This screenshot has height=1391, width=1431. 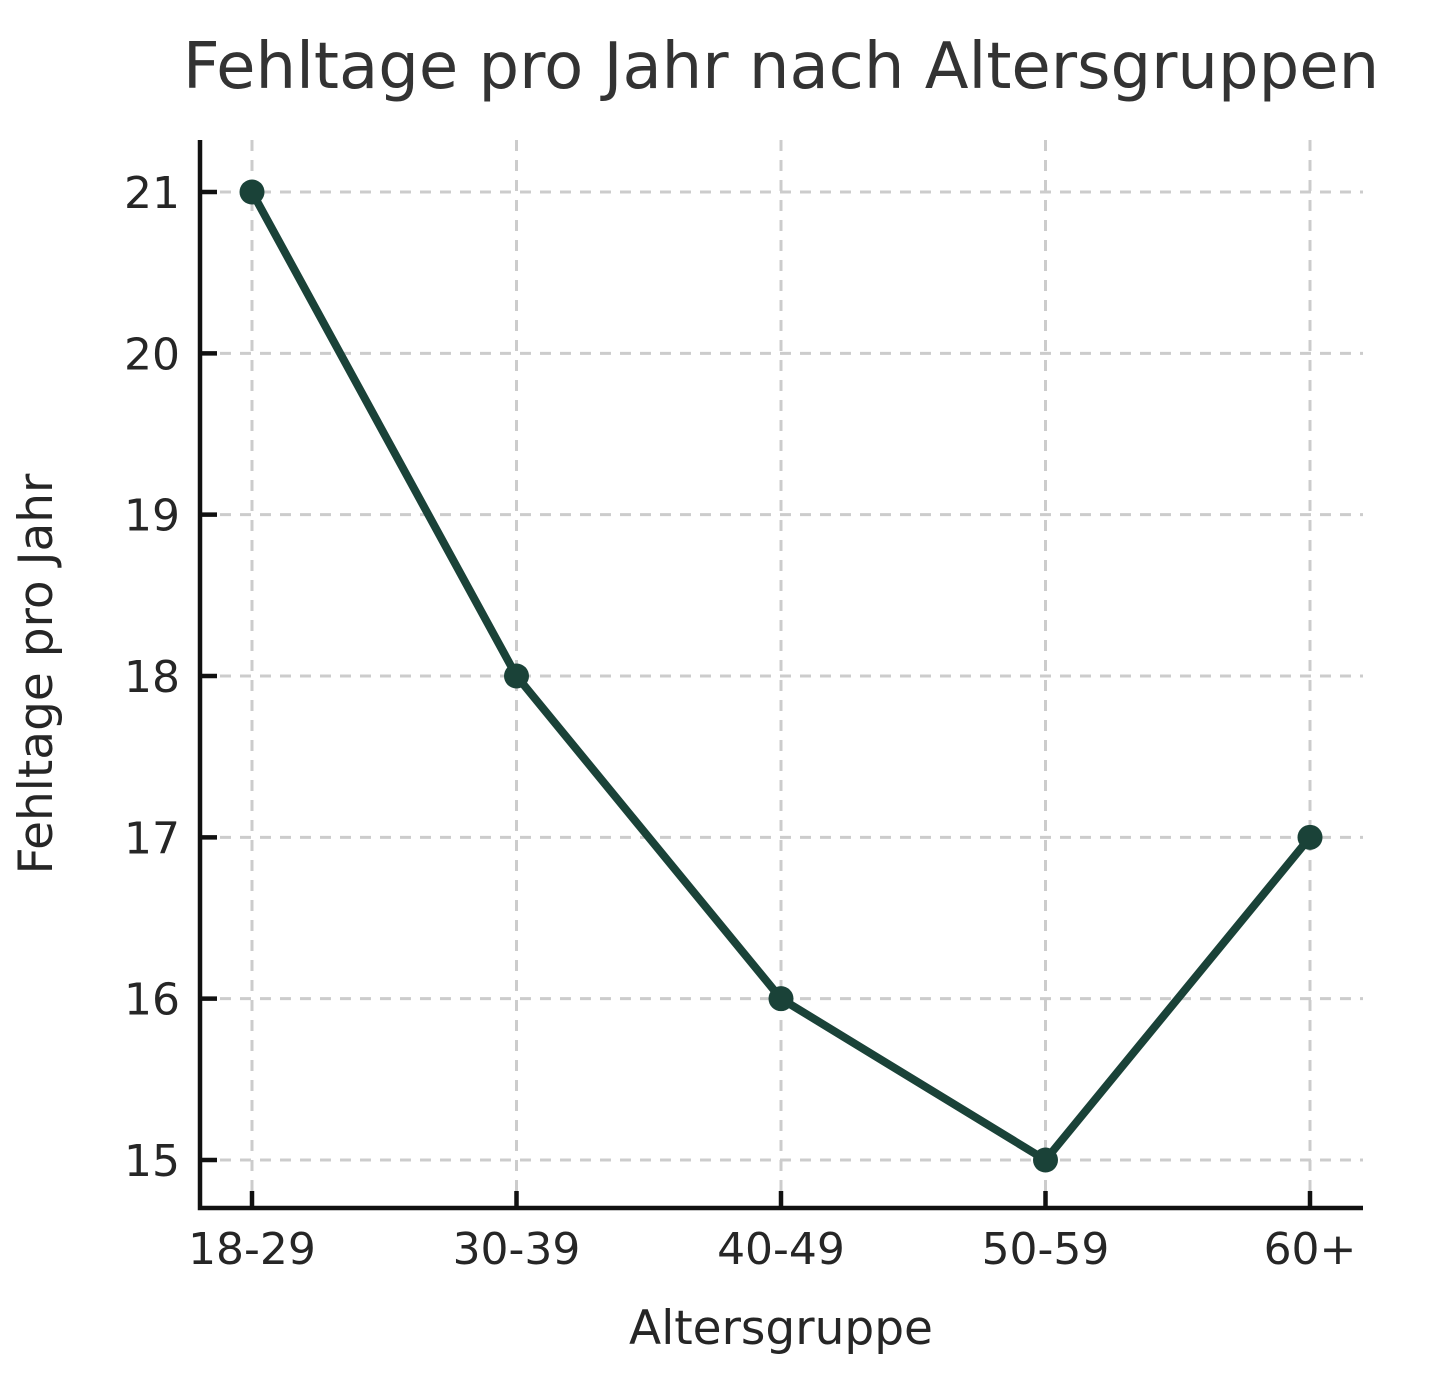 What do you see at coordinates (252, 1249) in the screenshot?
I see `x-tick-label: 18-29` at bounding box center [252, 1249].